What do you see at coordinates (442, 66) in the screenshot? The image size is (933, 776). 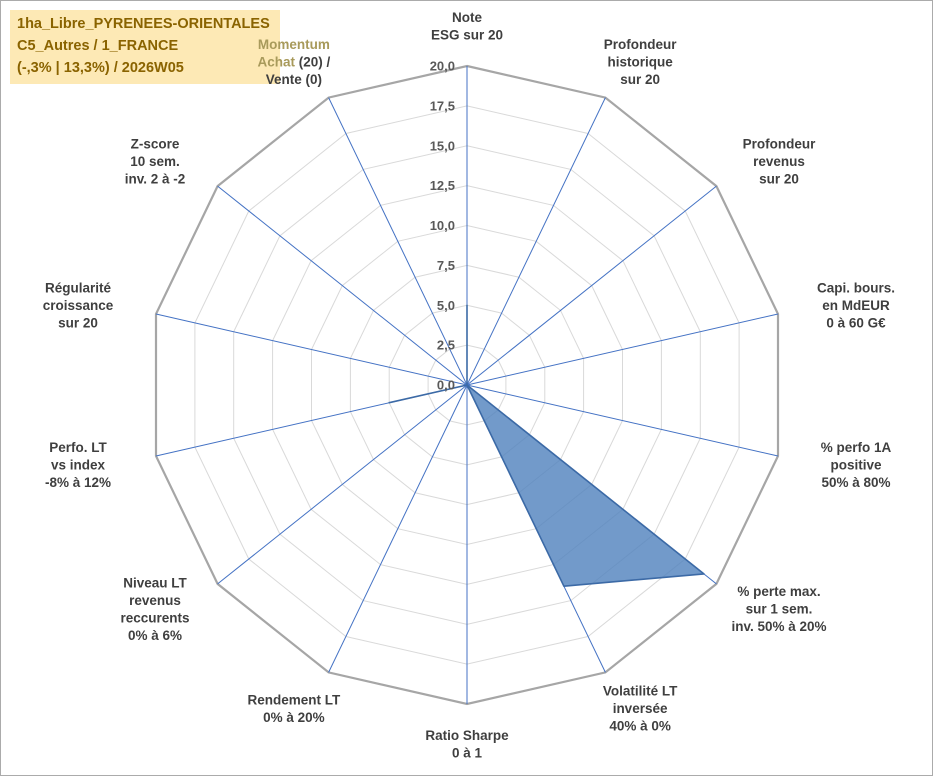 I see `radial-tick-label: 20,0` at bounding box center [442, 66].